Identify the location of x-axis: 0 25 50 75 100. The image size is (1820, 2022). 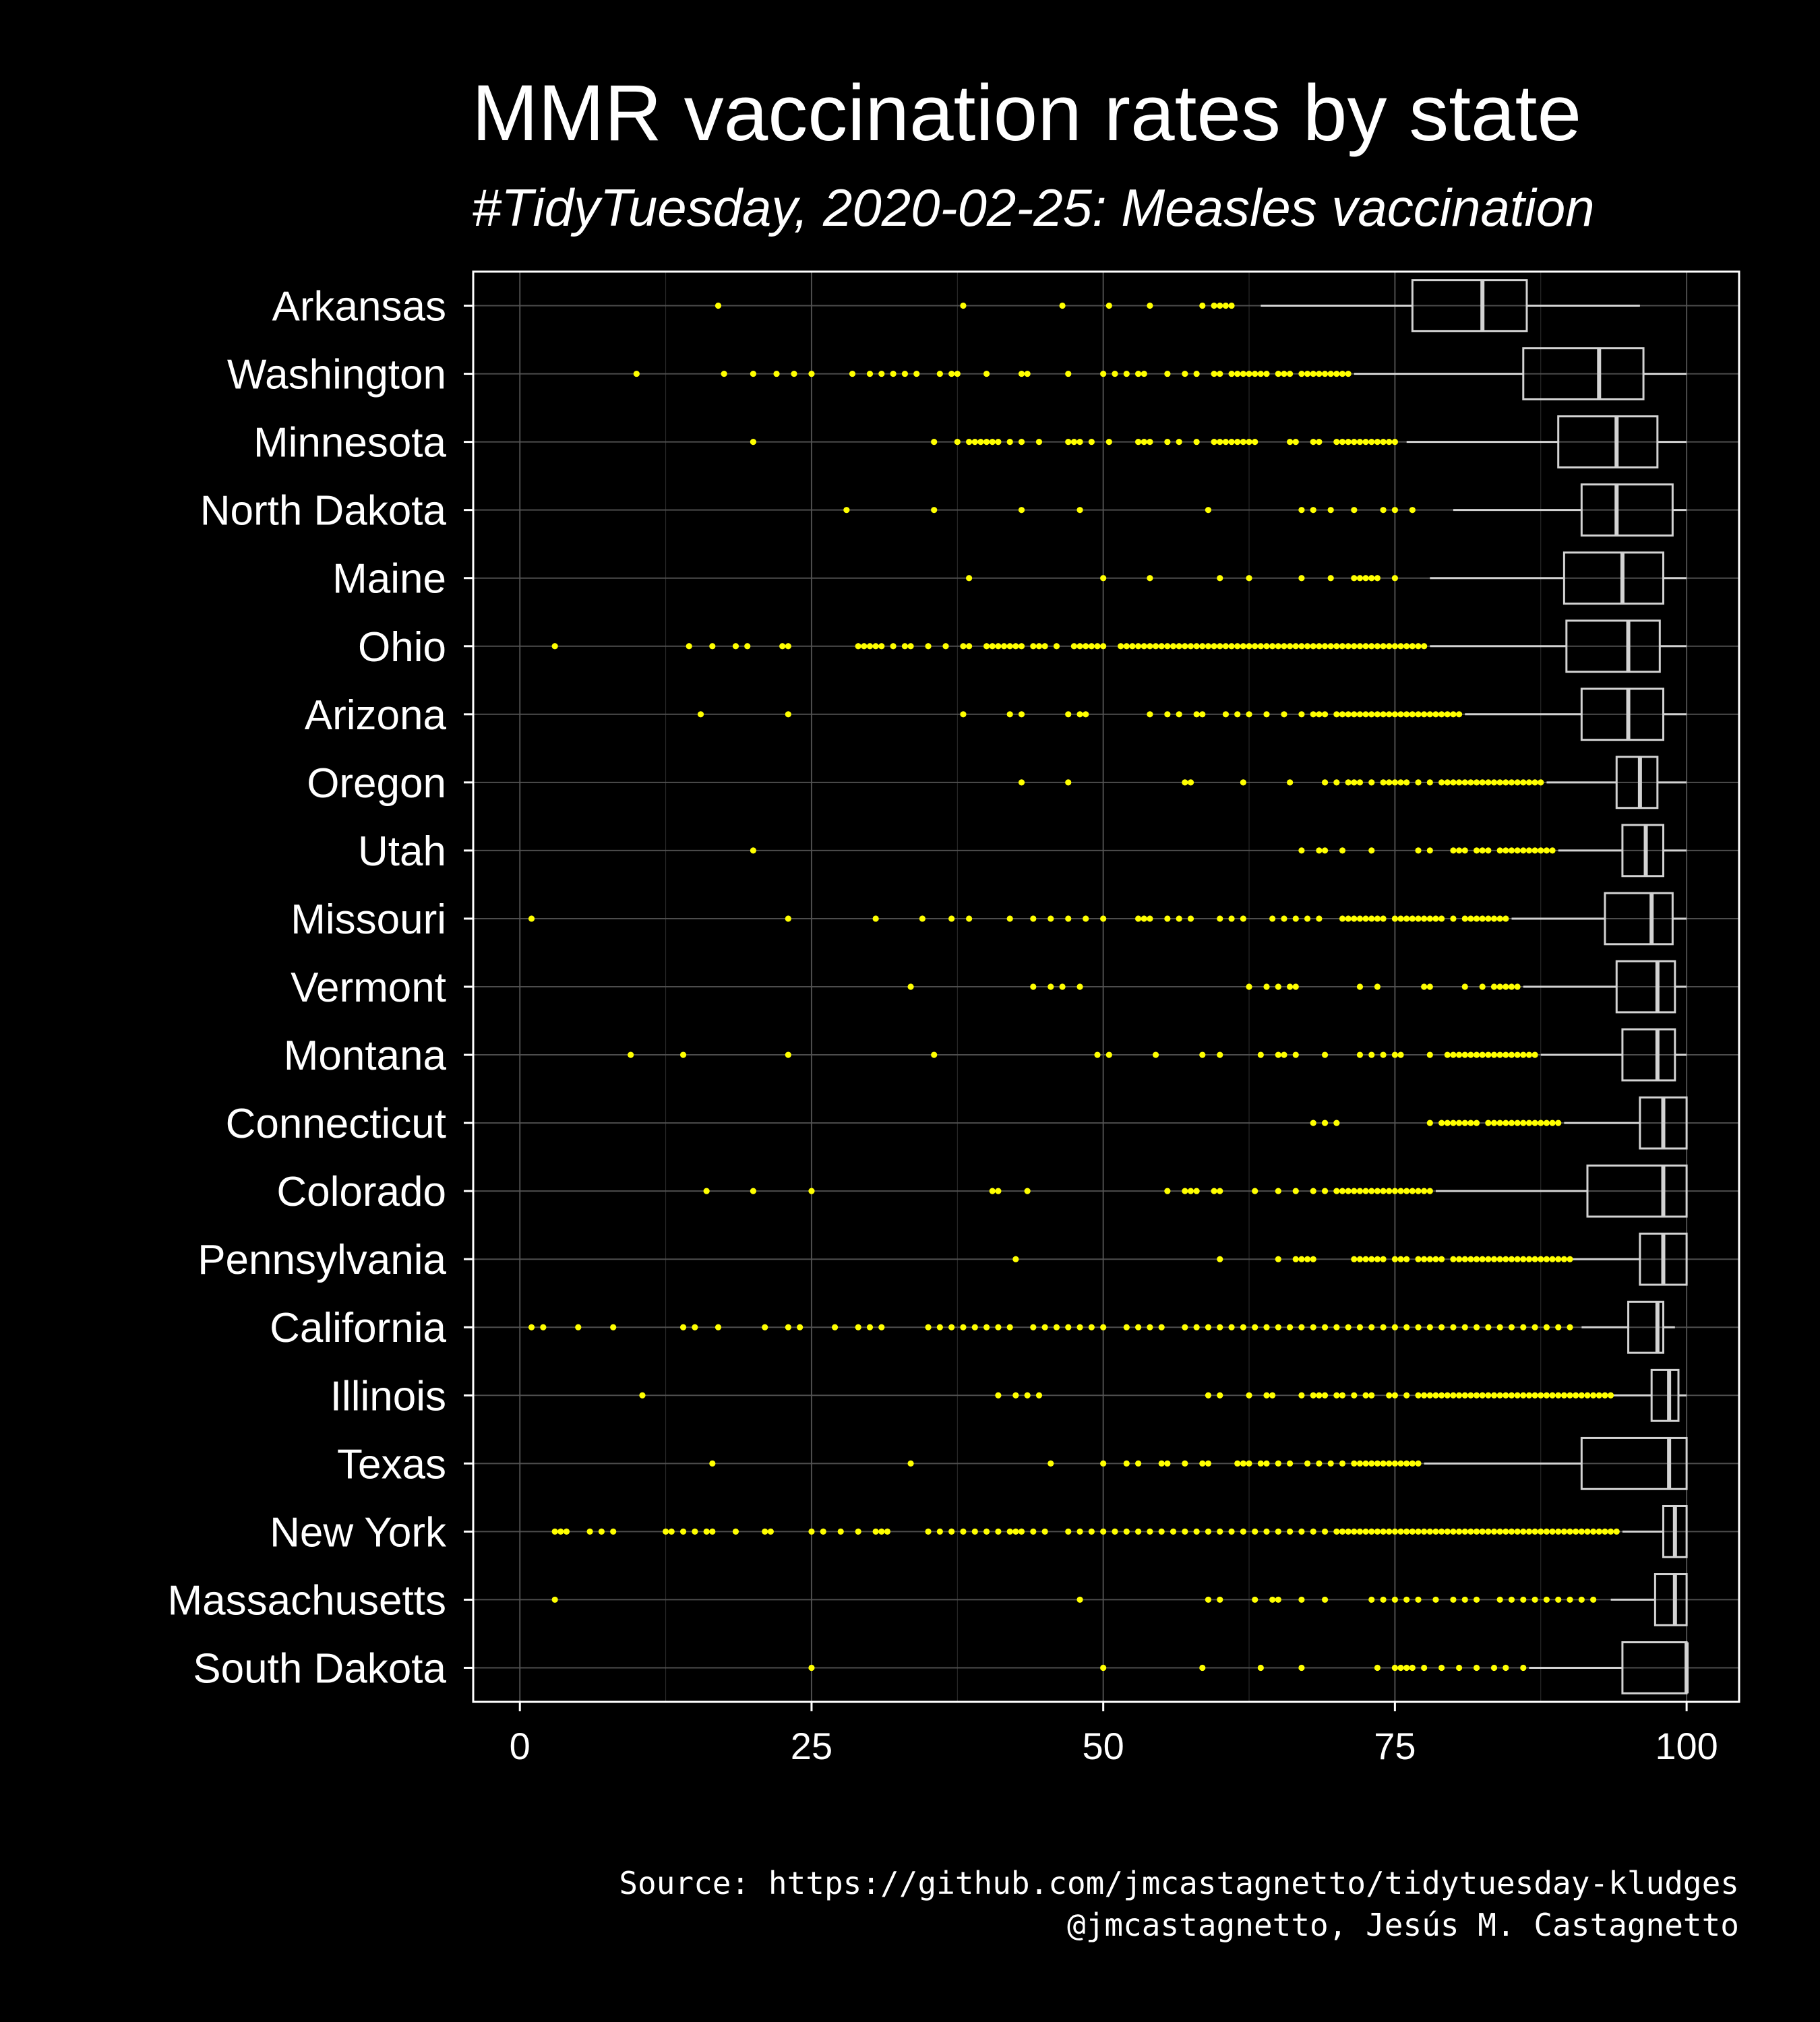
(1114, 1734).